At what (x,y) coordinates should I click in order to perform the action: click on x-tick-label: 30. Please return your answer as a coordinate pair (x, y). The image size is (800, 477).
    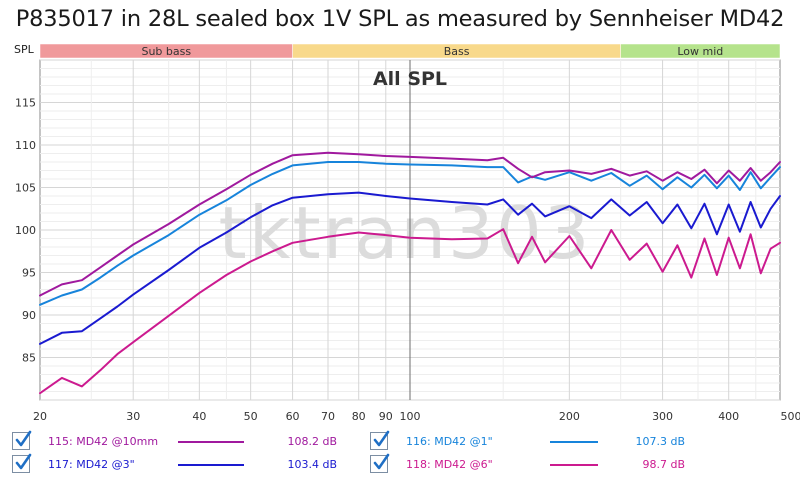
    Looking at the image, I should click on (133, 416).